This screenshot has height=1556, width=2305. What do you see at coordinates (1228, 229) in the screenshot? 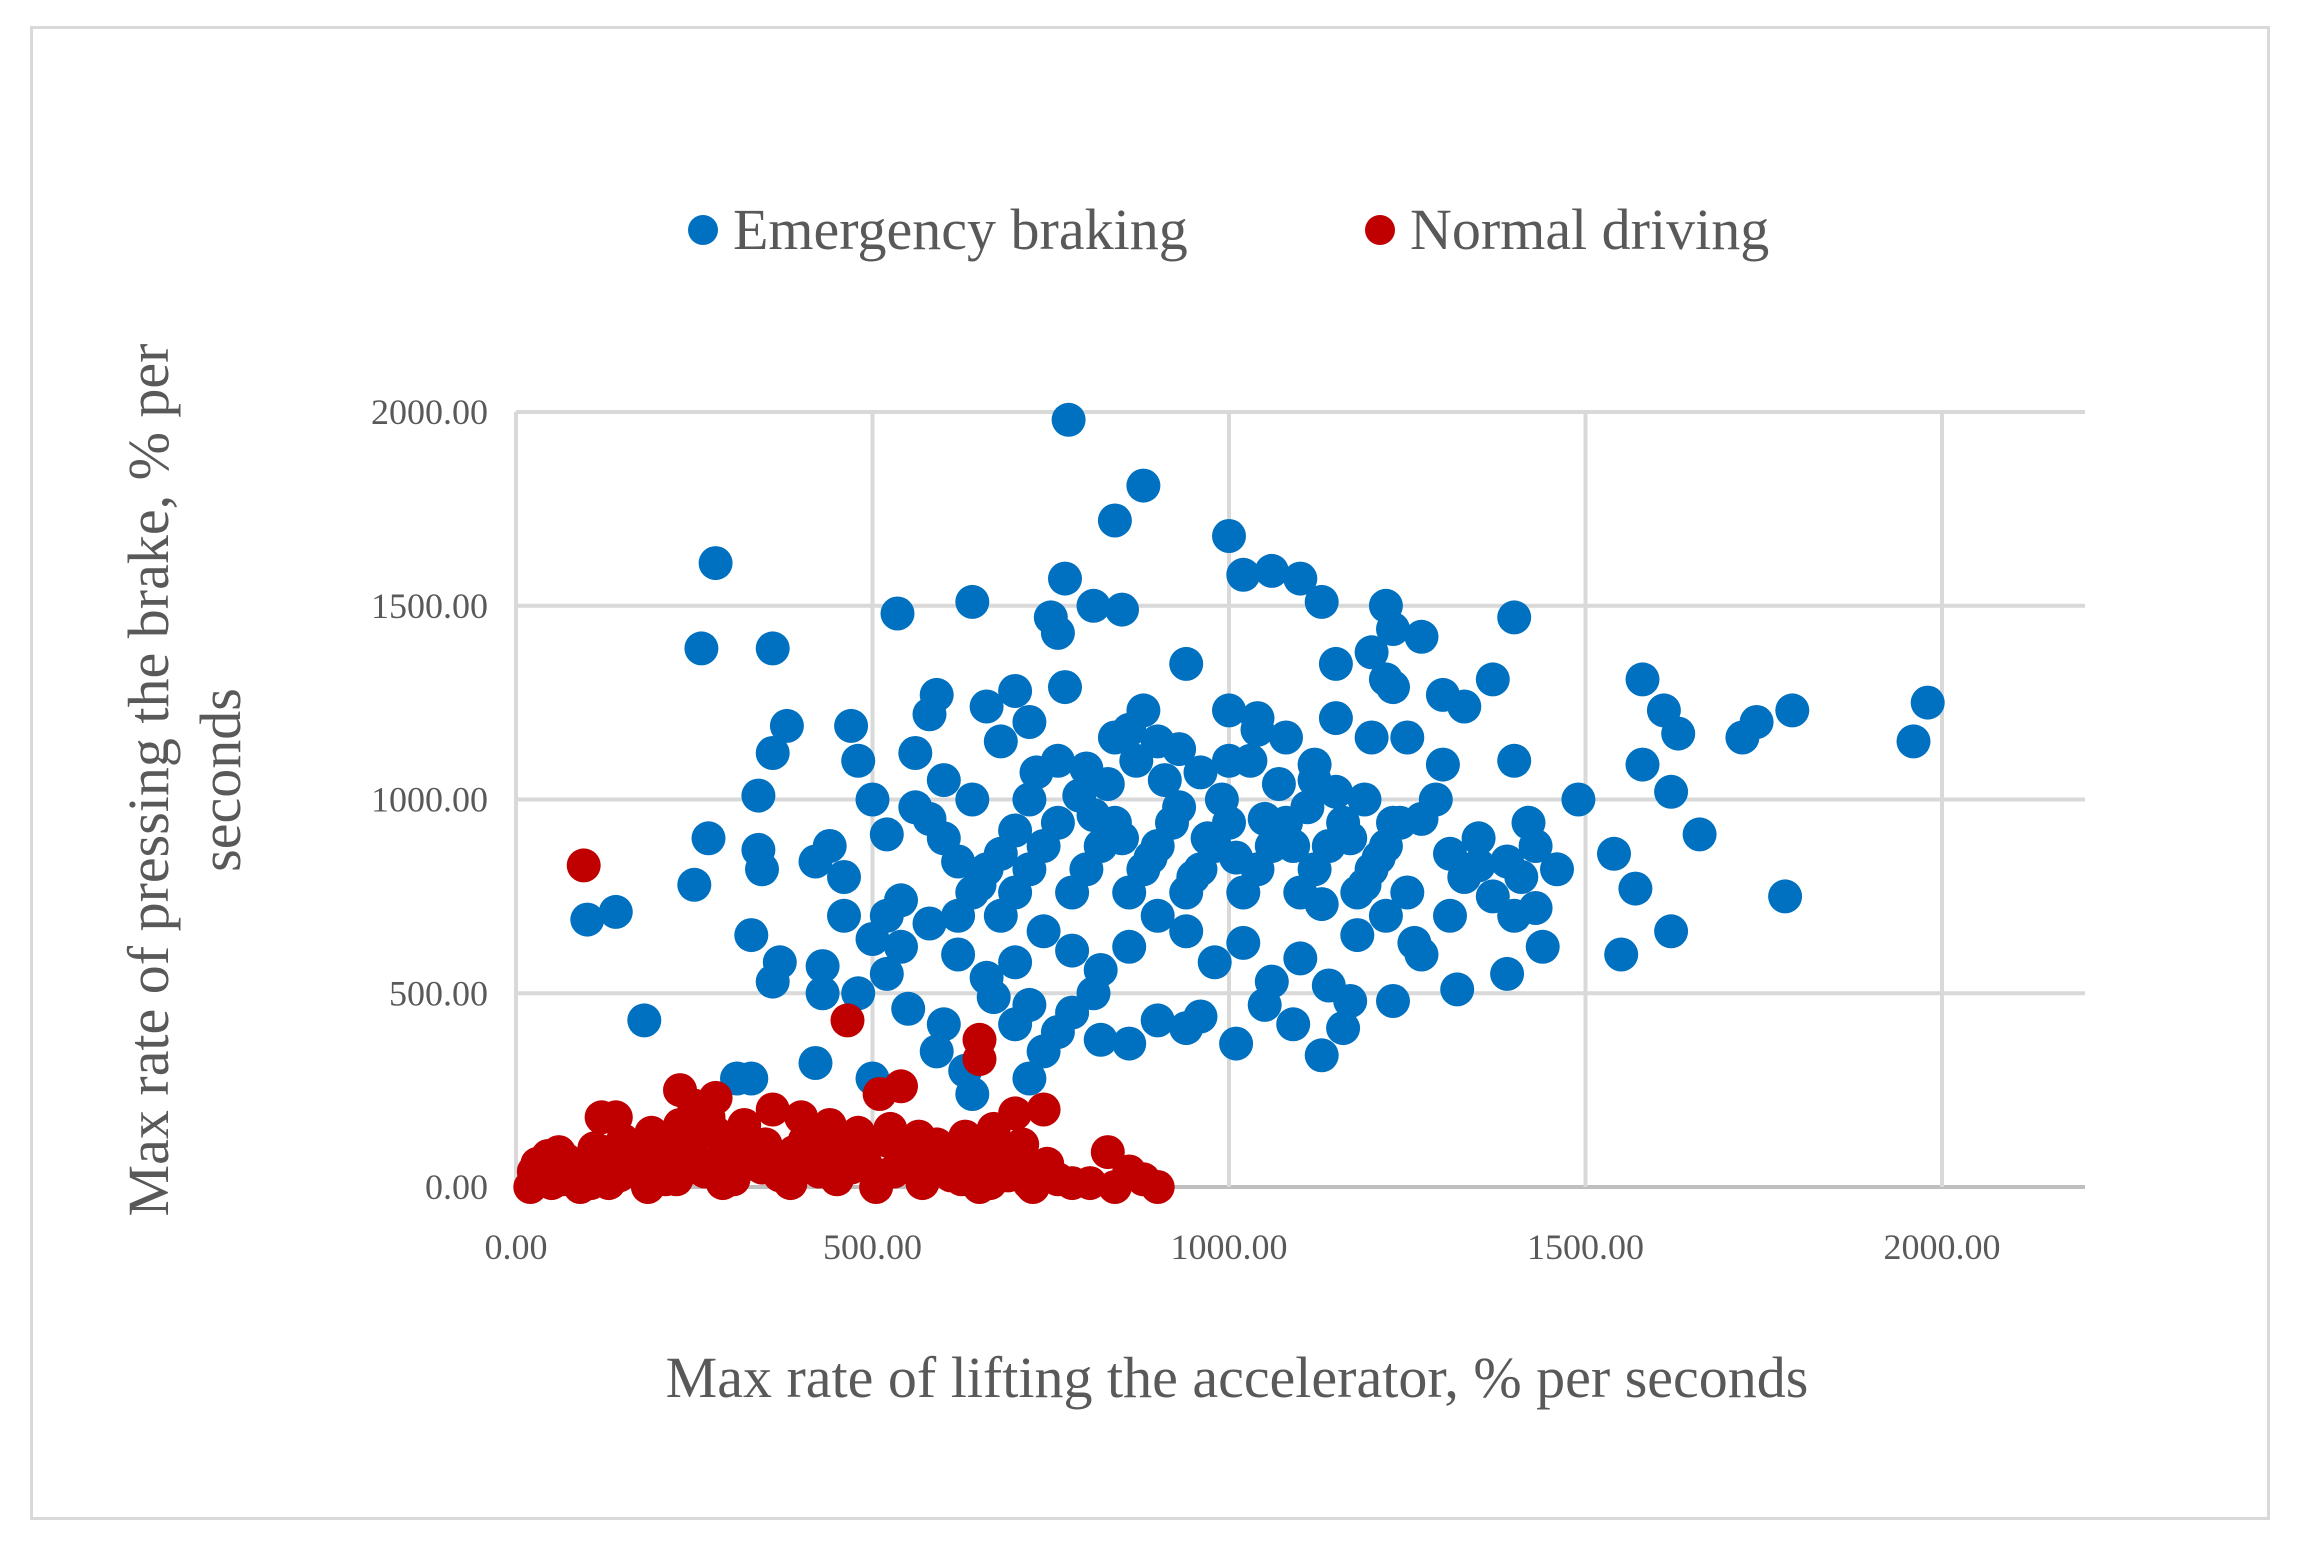
I see `legend: Emergency braking Normal driving` at bounding box center [1228, 229].